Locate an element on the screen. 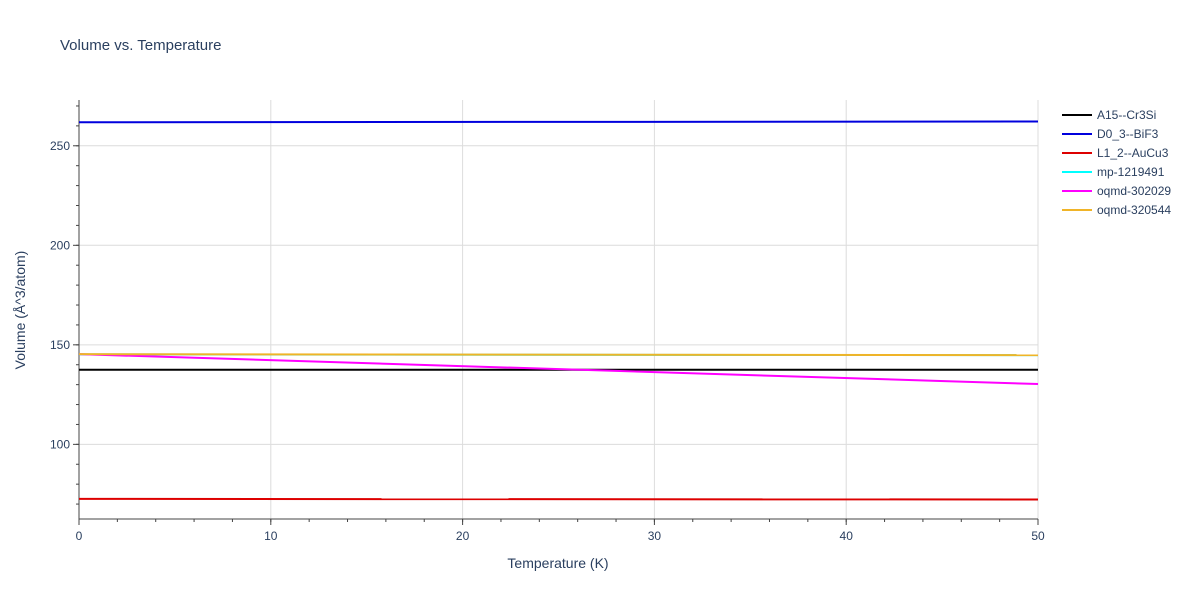 Image resolution: width=1200 pixels, height=600 pixels. legend-label: oqmd-302029 is located at coordinates (1134, 191).